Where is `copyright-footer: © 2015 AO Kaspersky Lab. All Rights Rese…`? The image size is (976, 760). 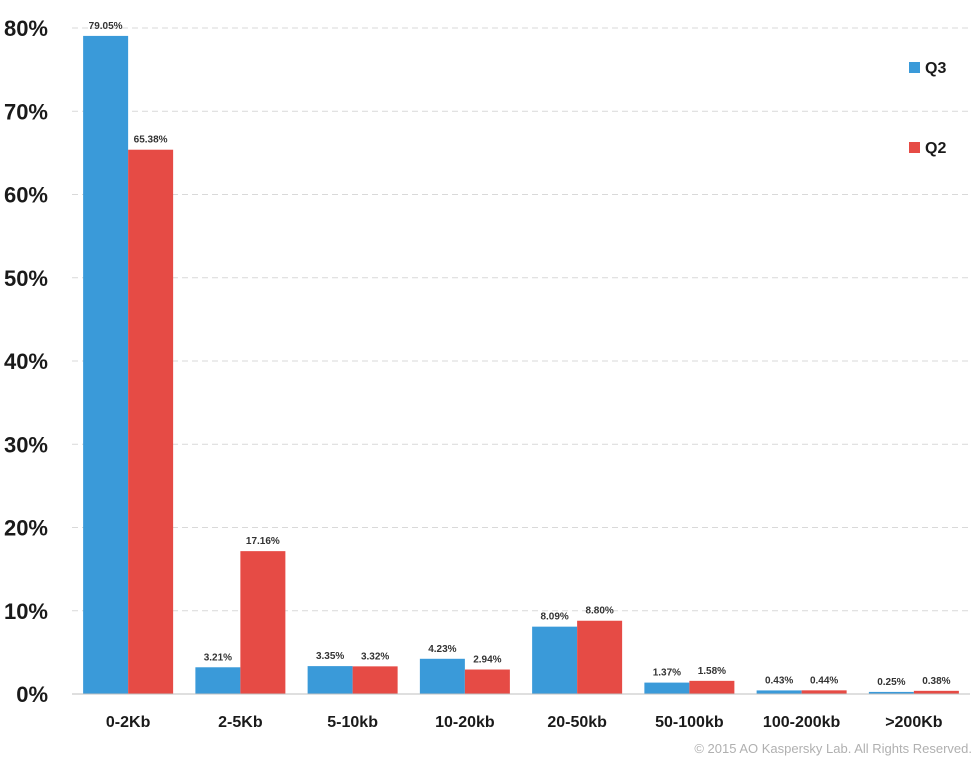 copyright-footer: © 2015 AO Kaspersky Lab. All Rights Rese… is located at coordinates (833, 748).